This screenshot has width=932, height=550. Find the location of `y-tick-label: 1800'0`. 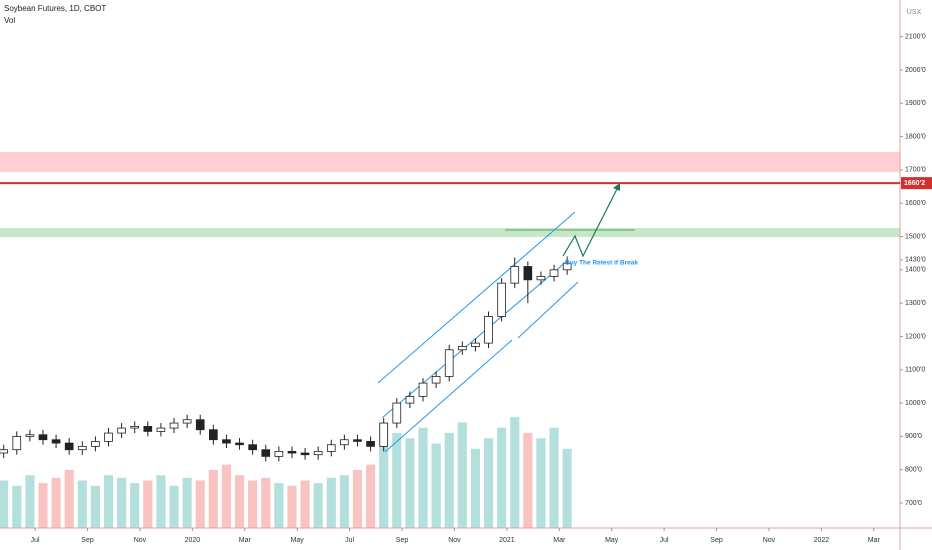

y-tick-label: 1800'0 is located at coordinates (915, 136).